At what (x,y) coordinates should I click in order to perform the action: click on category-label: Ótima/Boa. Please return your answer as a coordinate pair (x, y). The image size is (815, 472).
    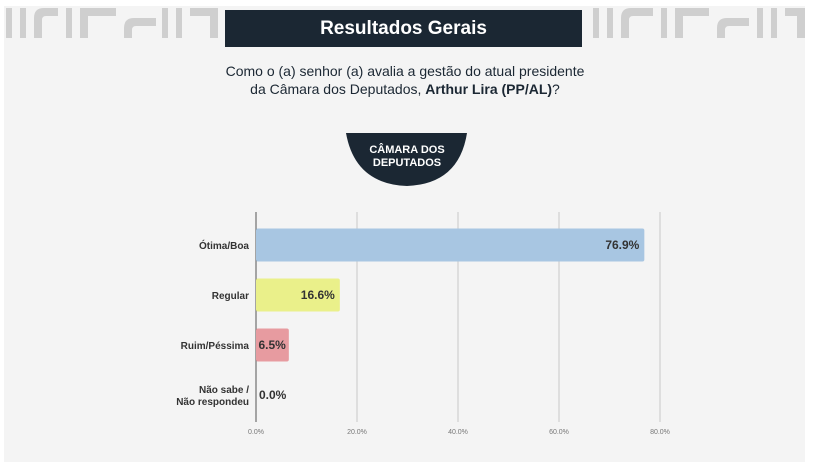
    Looking at the image, I should click on (224, 245).